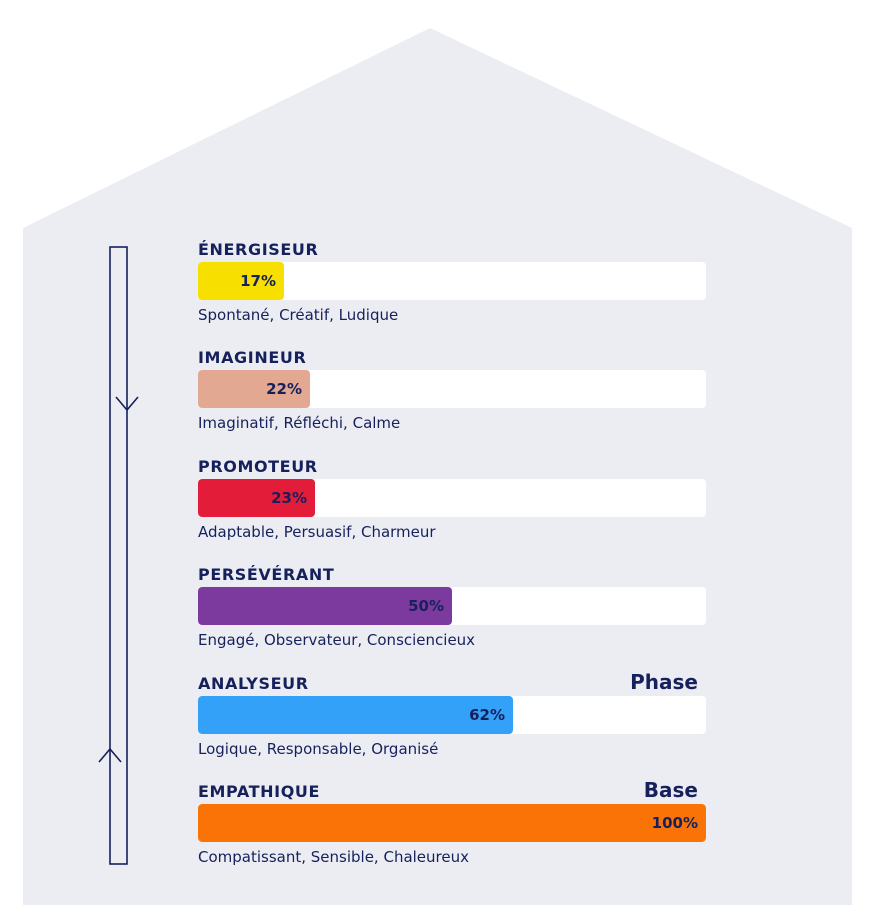  What do you see at coordinates (258, 281) in the screenshot?
I see `bar-value-label: 17%` at bounding box center [258, 281].